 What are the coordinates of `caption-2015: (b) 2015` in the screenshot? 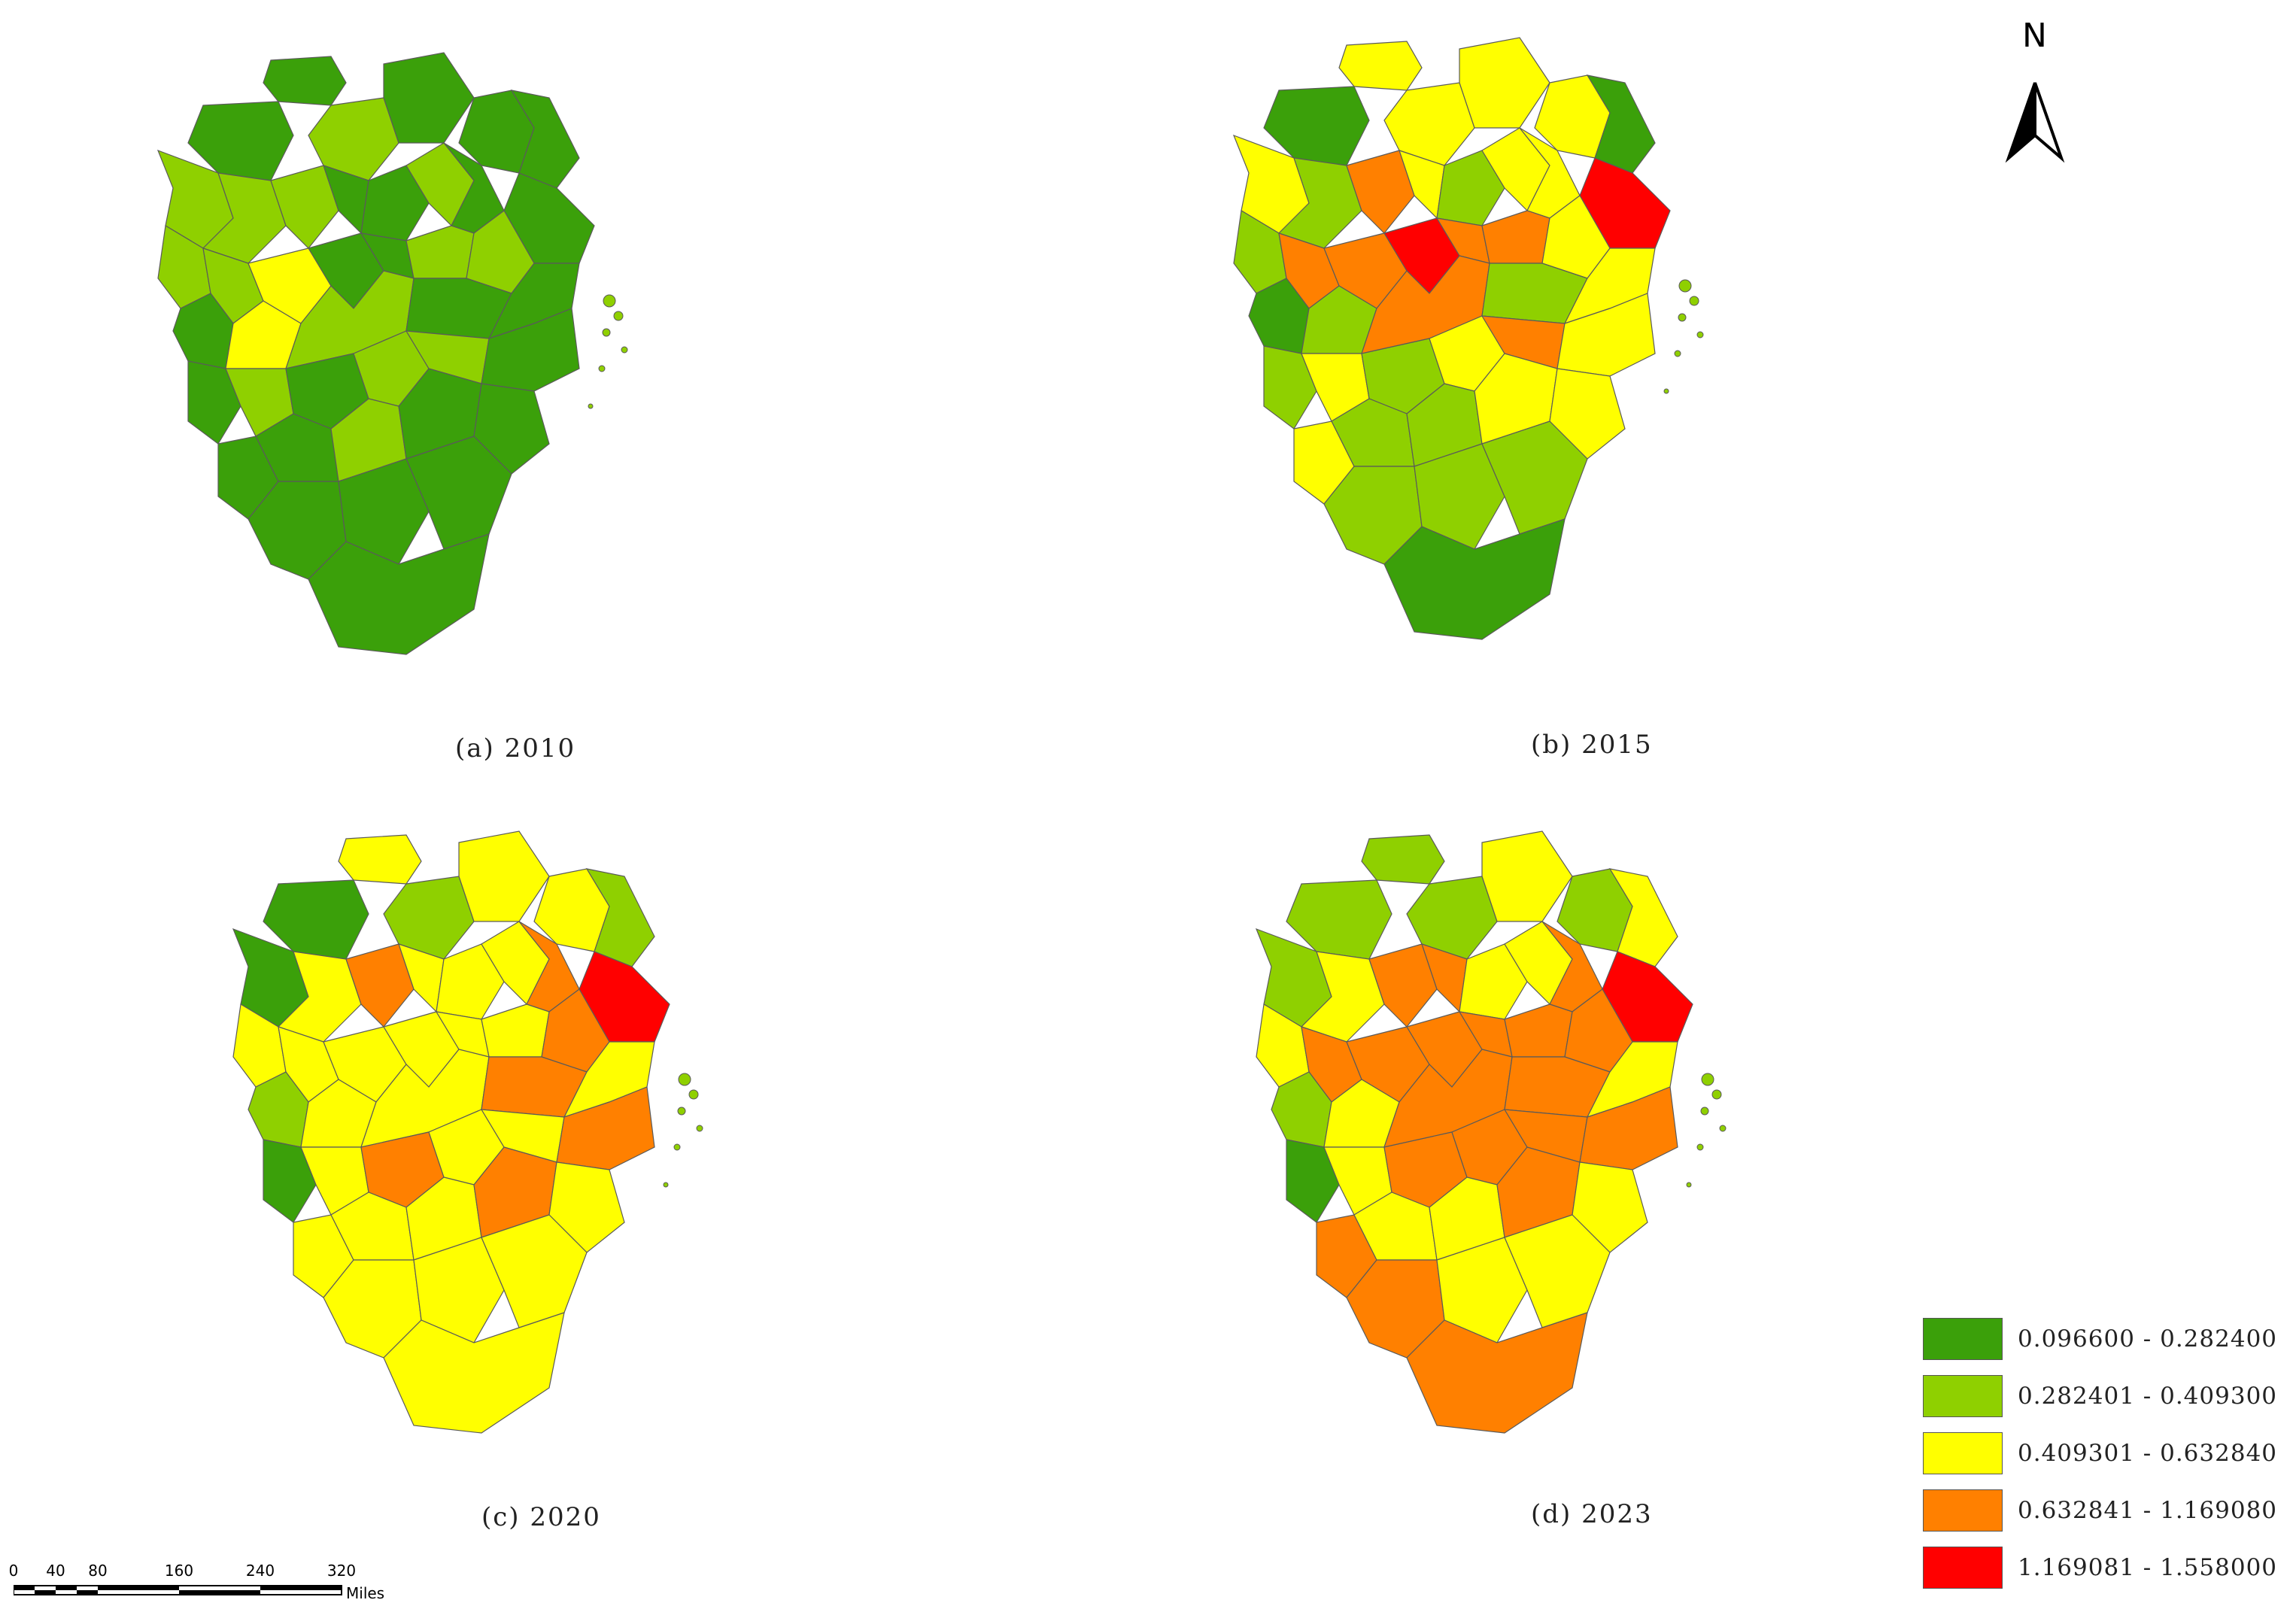 It's located at (1592, 745).